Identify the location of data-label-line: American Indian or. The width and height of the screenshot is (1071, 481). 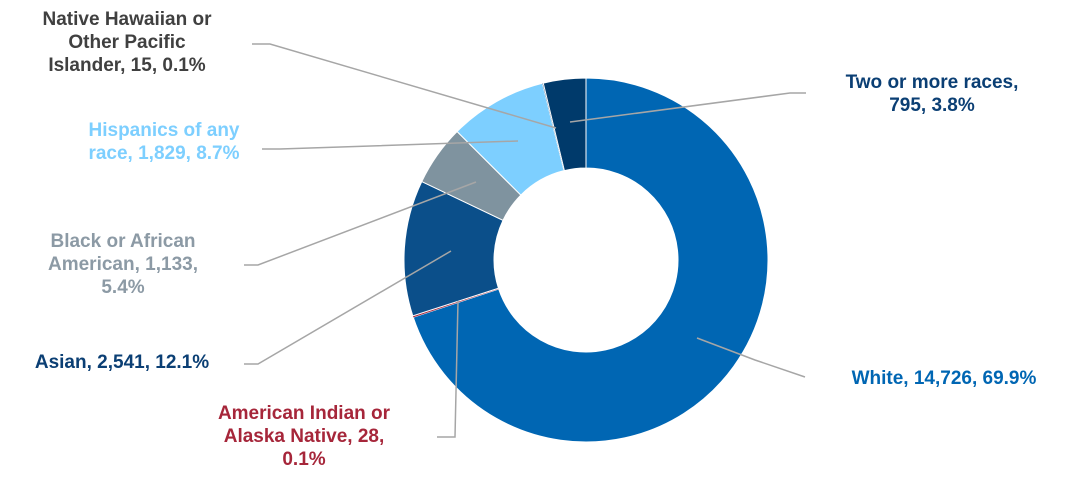
(304, 413).